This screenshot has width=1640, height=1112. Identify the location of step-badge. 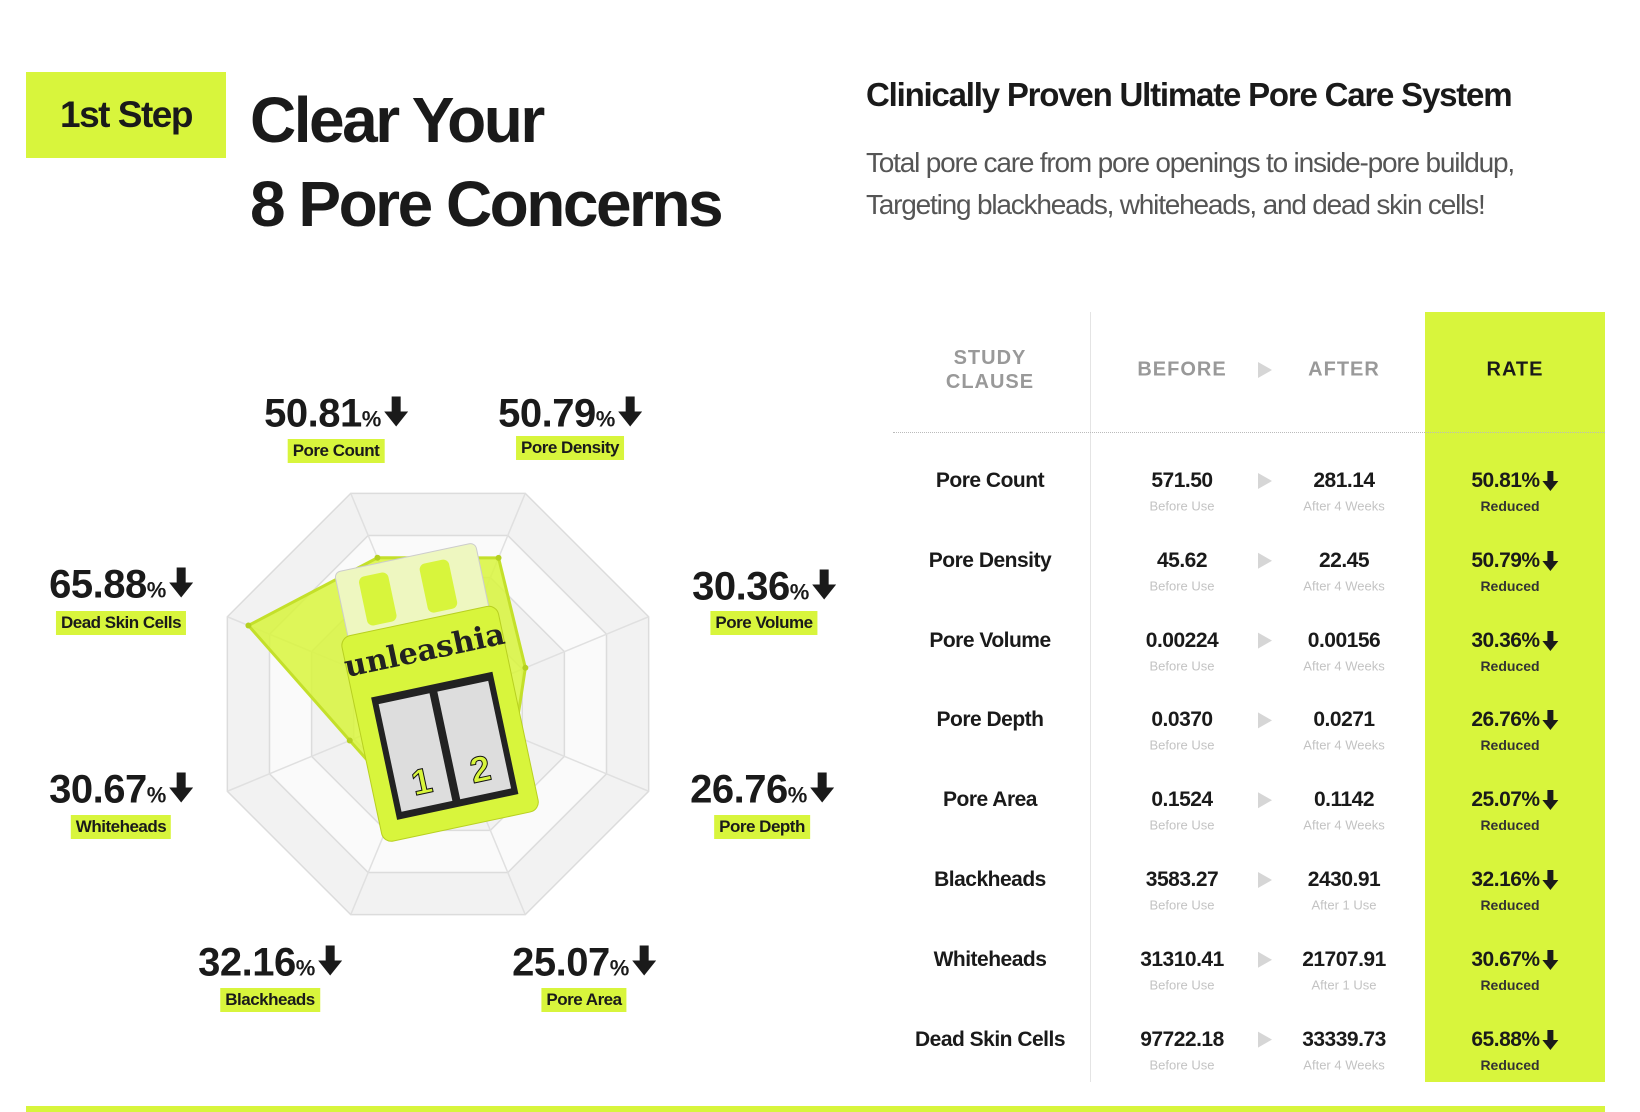
(126, 115).